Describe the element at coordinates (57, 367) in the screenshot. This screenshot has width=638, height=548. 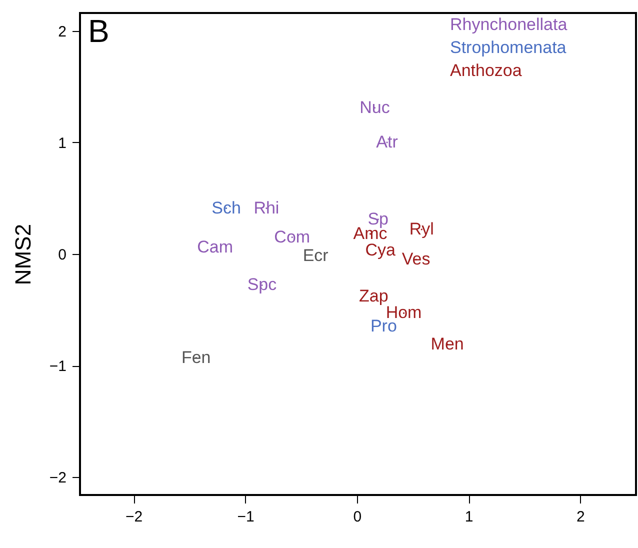
I see `y-tick-label: −1` at that location.